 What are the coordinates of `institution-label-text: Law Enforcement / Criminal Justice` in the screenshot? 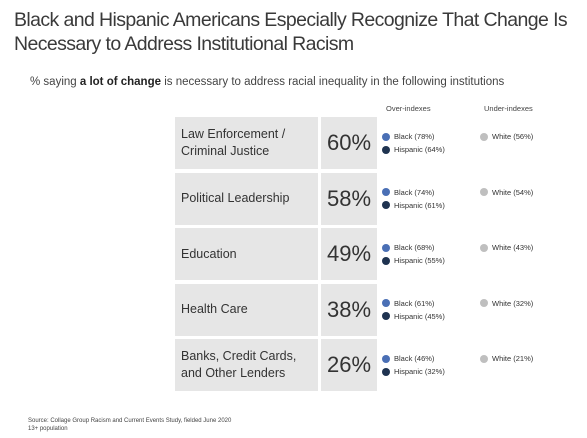 It's located at (233, 142).